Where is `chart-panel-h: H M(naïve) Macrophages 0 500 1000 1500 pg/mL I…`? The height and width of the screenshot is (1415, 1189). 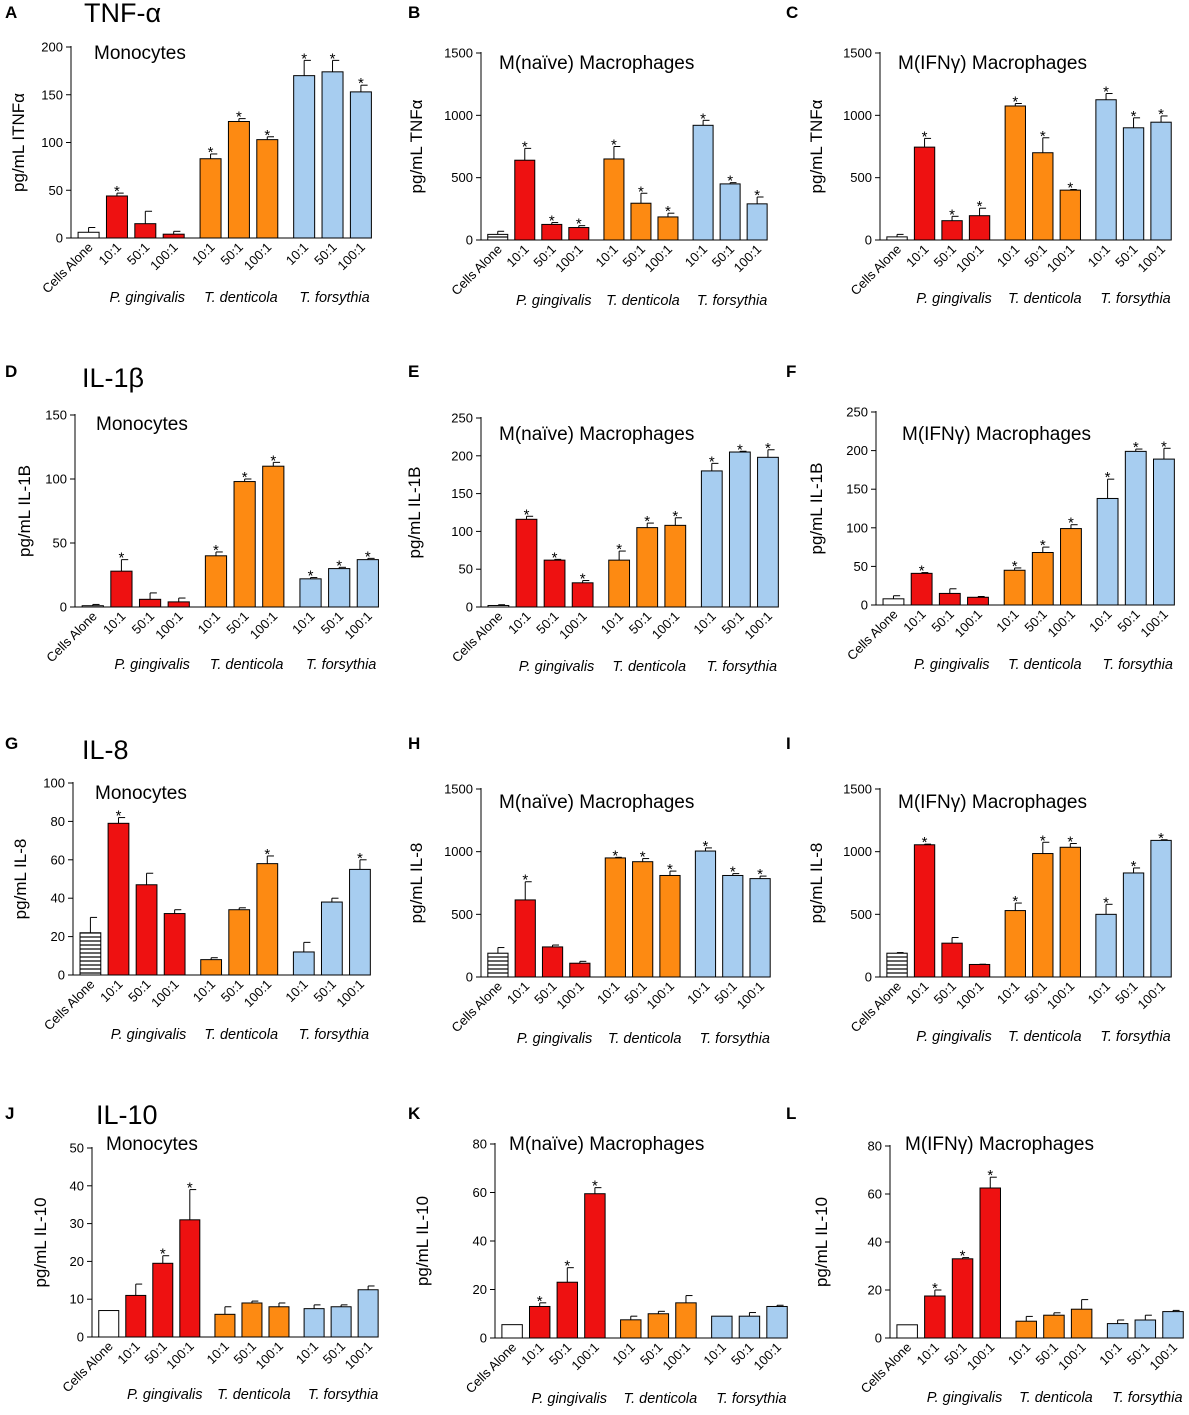
chart-panel-h: H M(naïve) Macrophages 0 500 1000 1500 pg/mL I… is located at coordinates (589, 890).